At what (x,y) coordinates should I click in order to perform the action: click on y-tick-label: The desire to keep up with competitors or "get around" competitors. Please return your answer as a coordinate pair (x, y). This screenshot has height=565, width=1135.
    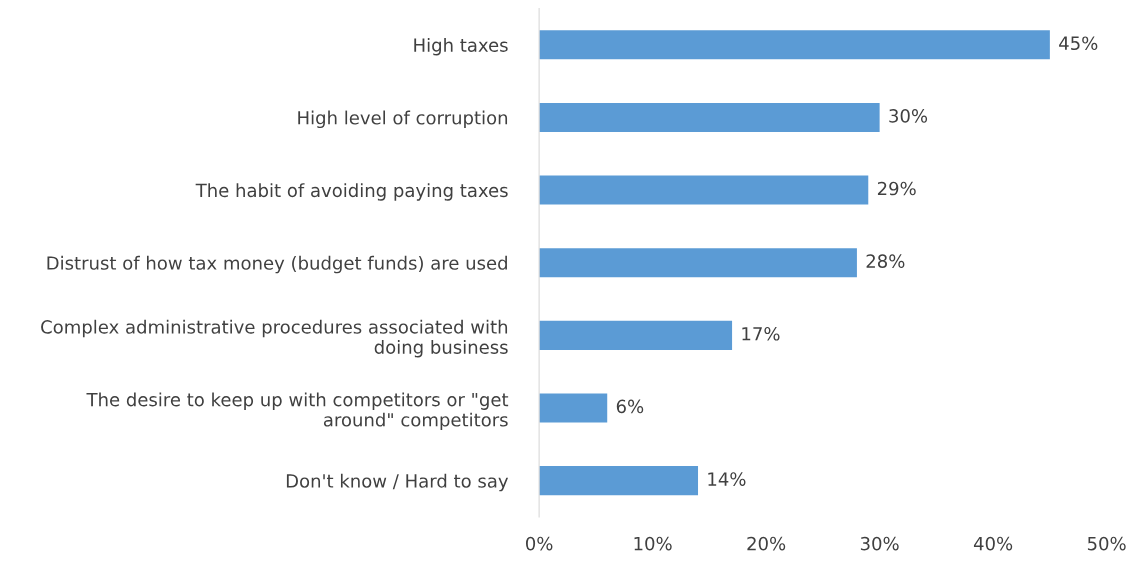
    Looking at the image, I should click on (297, 411).